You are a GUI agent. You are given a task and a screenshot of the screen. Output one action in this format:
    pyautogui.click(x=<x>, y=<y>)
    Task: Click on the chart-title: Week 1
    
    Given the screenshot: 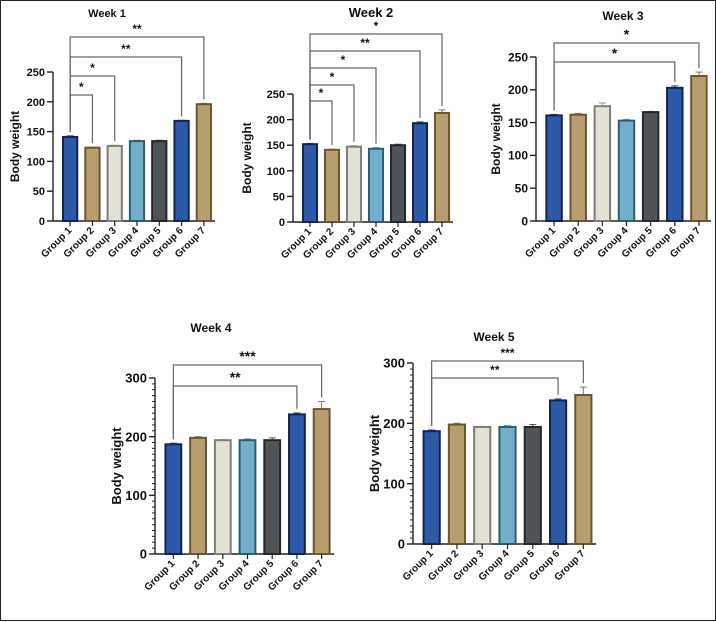 What is the action you would take?
    pyautogui.click(x=107, y=14)
    